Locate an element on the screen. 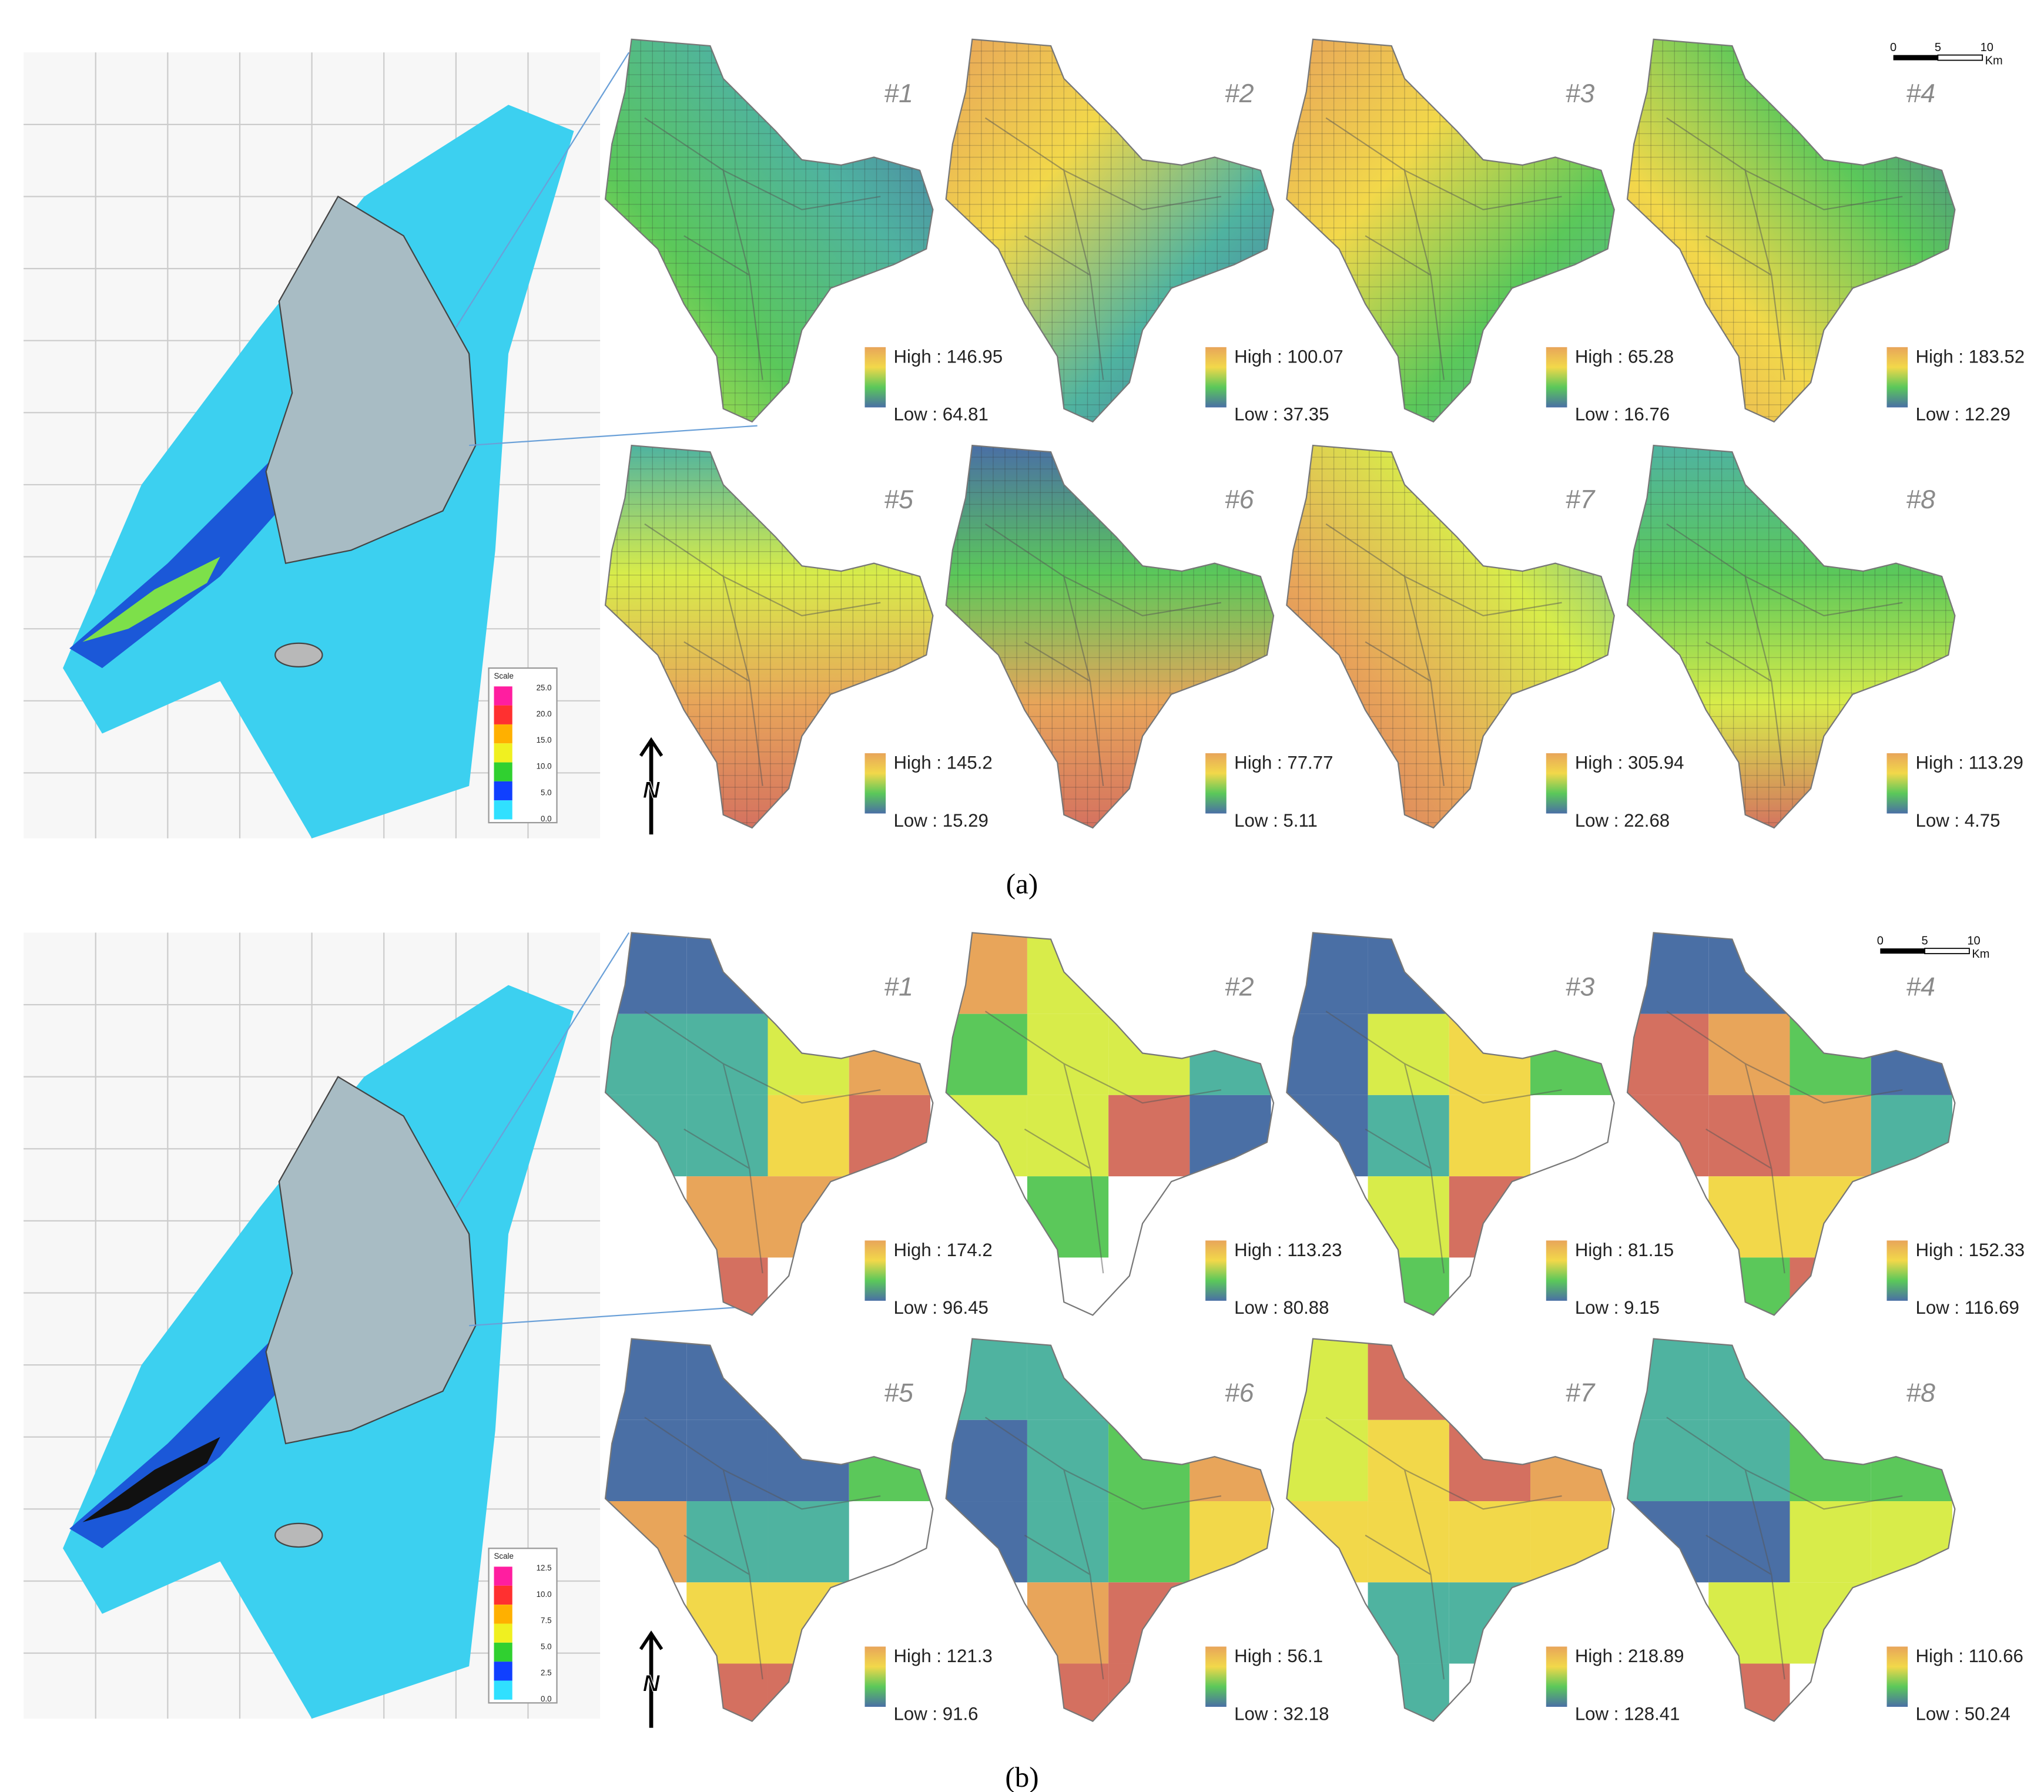 Image resolution: width=2044 pixels, height=1792 pixels. map-label: #7 is located at coordinates (1581, 499).